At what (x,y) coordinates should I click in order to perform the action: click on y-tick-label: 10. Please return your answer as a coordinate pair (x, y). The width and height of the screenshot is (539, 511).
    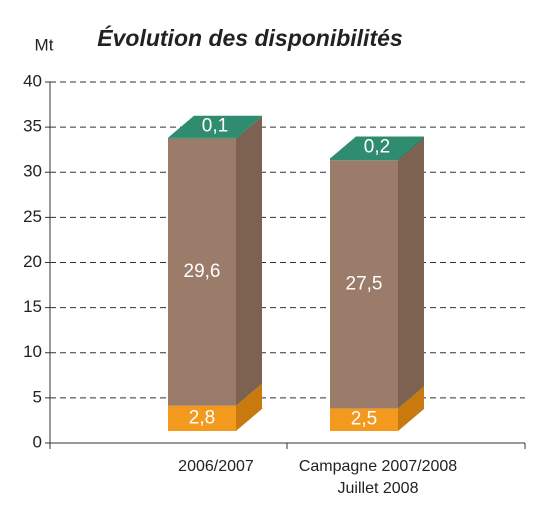
    Looking at the image, I should click on (32, 351).